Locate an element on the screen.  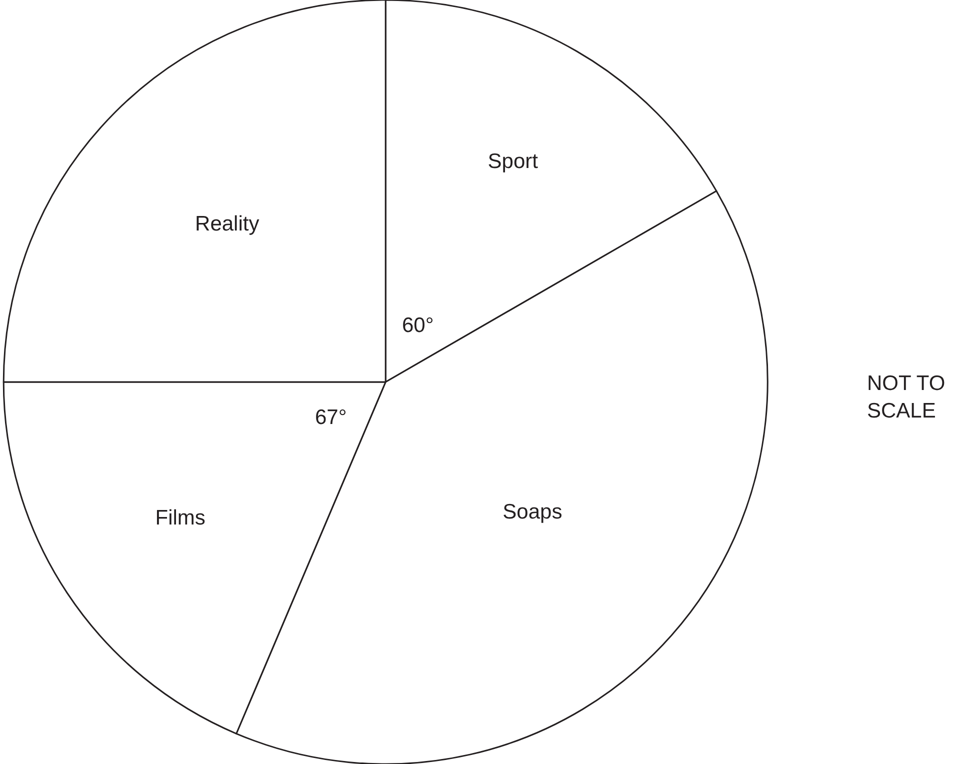
data-label: 60° is located at coordinates (418, 325).